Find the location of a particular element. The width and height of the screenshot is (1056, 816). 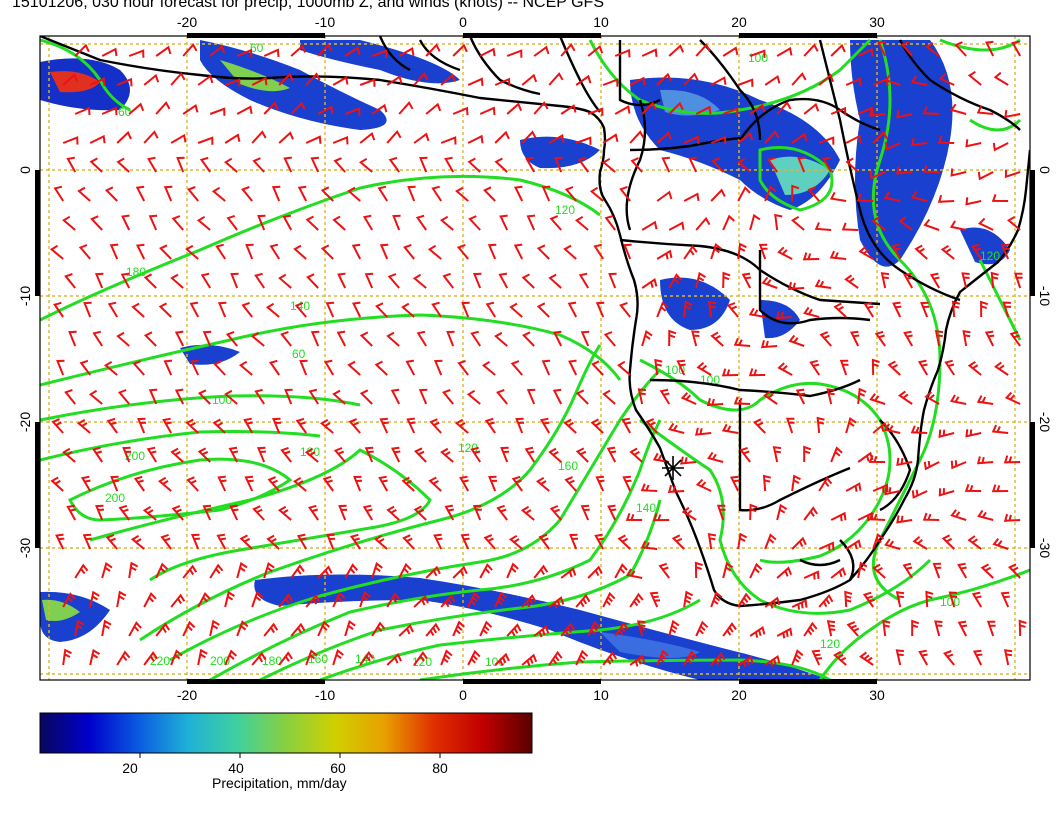

contour-label: 180 is located at coordinates (136, 272).